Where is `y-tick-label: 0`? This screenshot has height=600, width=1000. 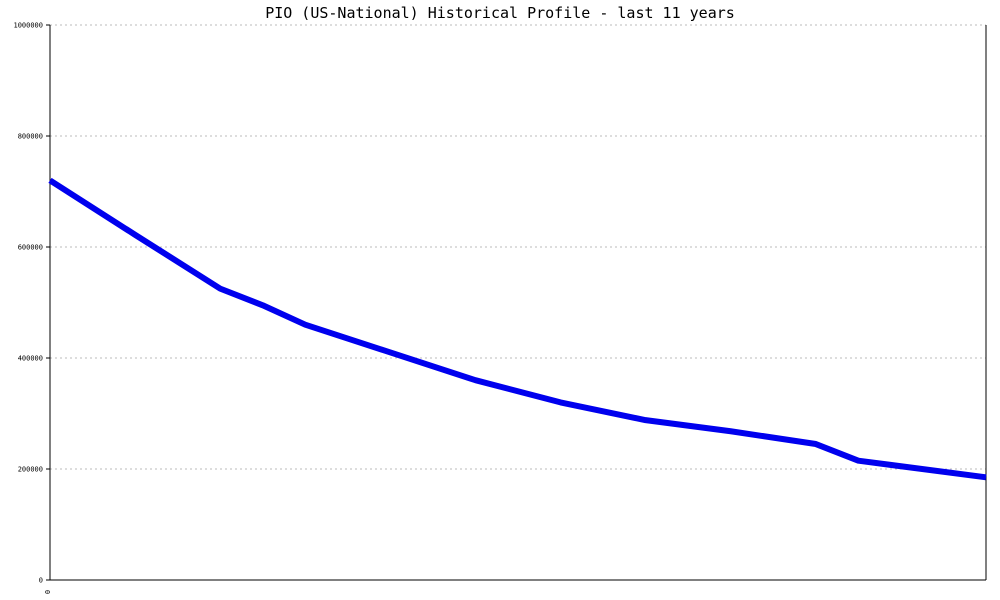
y-tick-label: 0 is located at coordinates (41, 581).